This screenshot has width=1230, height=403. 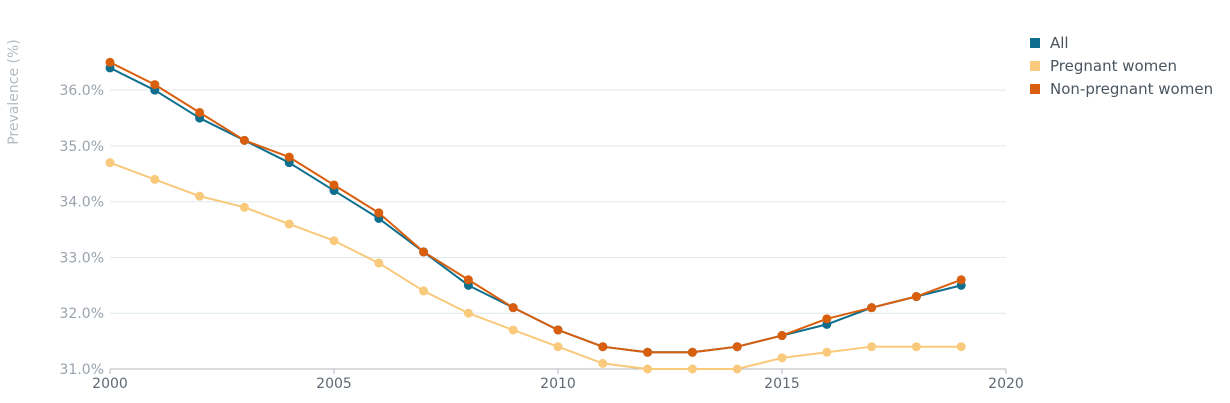 What do you see at coordinates (82, 258) in the screenshot?
I see `y-tick-label: 33.0%` at bounding box center [82, 258].